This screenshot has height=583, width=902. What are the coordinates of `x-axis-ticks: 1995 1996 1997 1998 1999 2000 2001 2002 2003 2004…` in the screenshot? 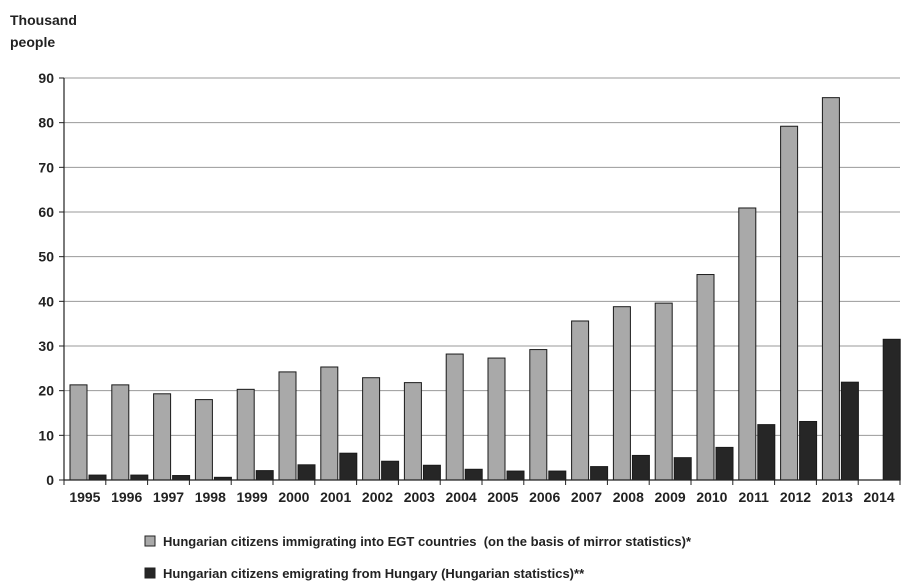 It's located at (482, 492).